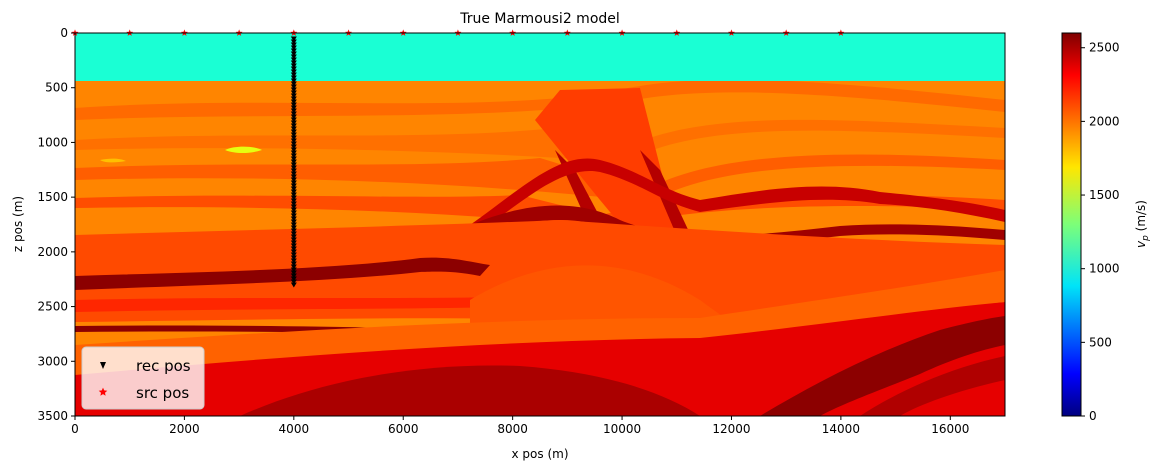 This screenshot has height=470, width=1161. Describe the element at coordinates (52, 252) in the screenshot. I see `y-tick-label-4: 2000` at that location.